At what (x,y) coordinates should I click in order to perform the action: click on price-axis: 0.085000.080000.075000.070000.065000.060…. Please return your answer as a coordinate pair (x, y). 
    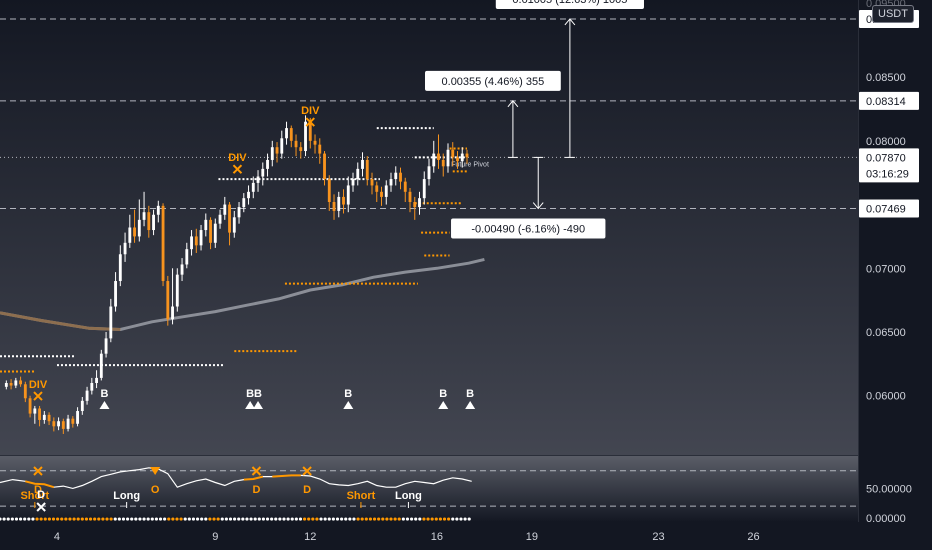
    Looking at the image, I should click on (889, 262).